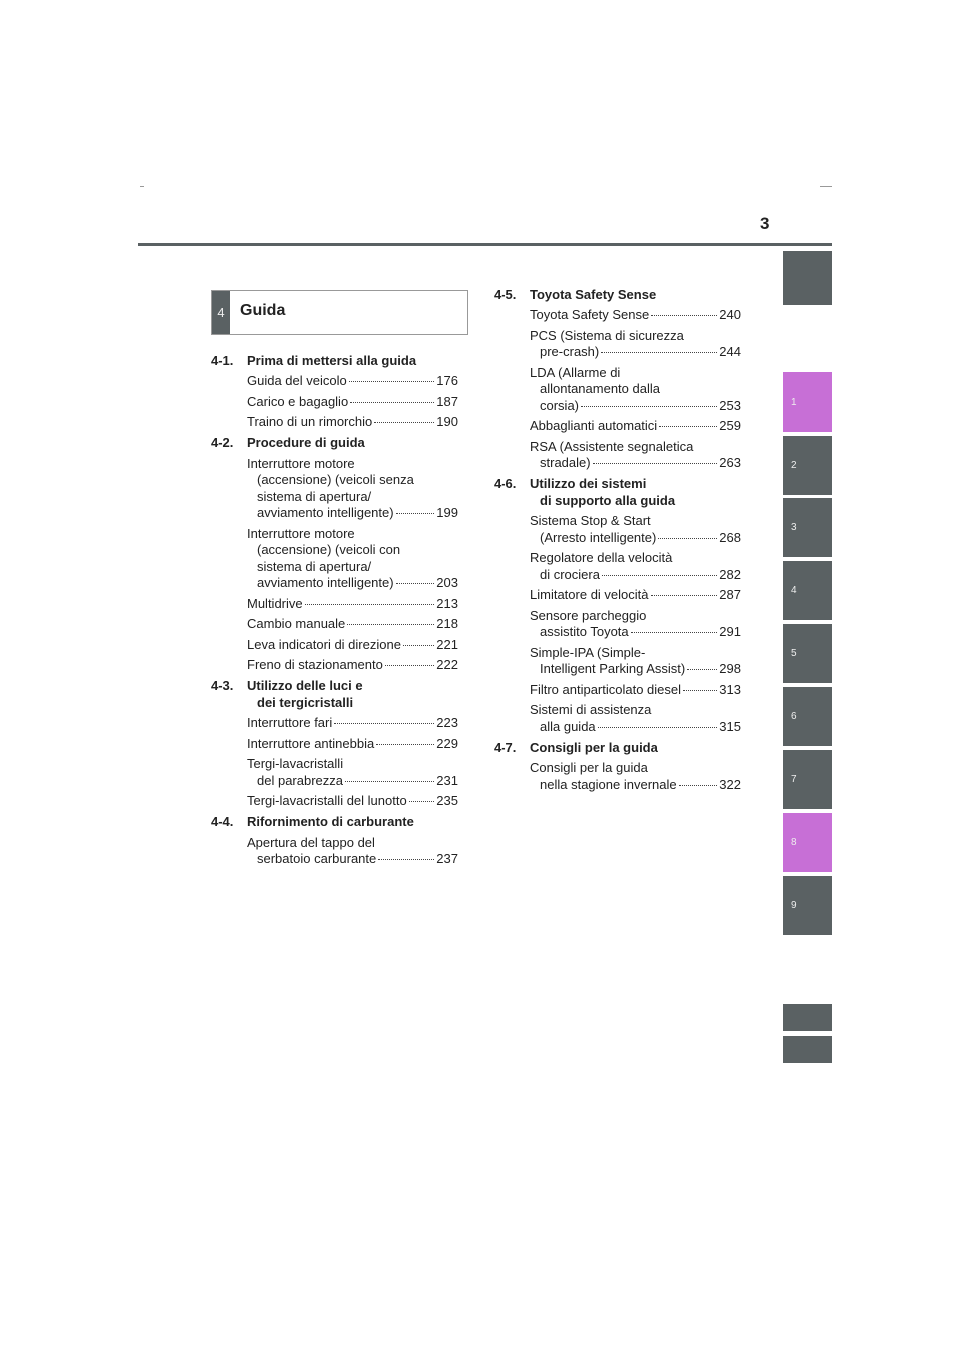 This screenshot has width=960, height=1358. Describe the element at coordinates (300, 780) in the screenshot. I see `entry-line: del parabrezza` at that location.